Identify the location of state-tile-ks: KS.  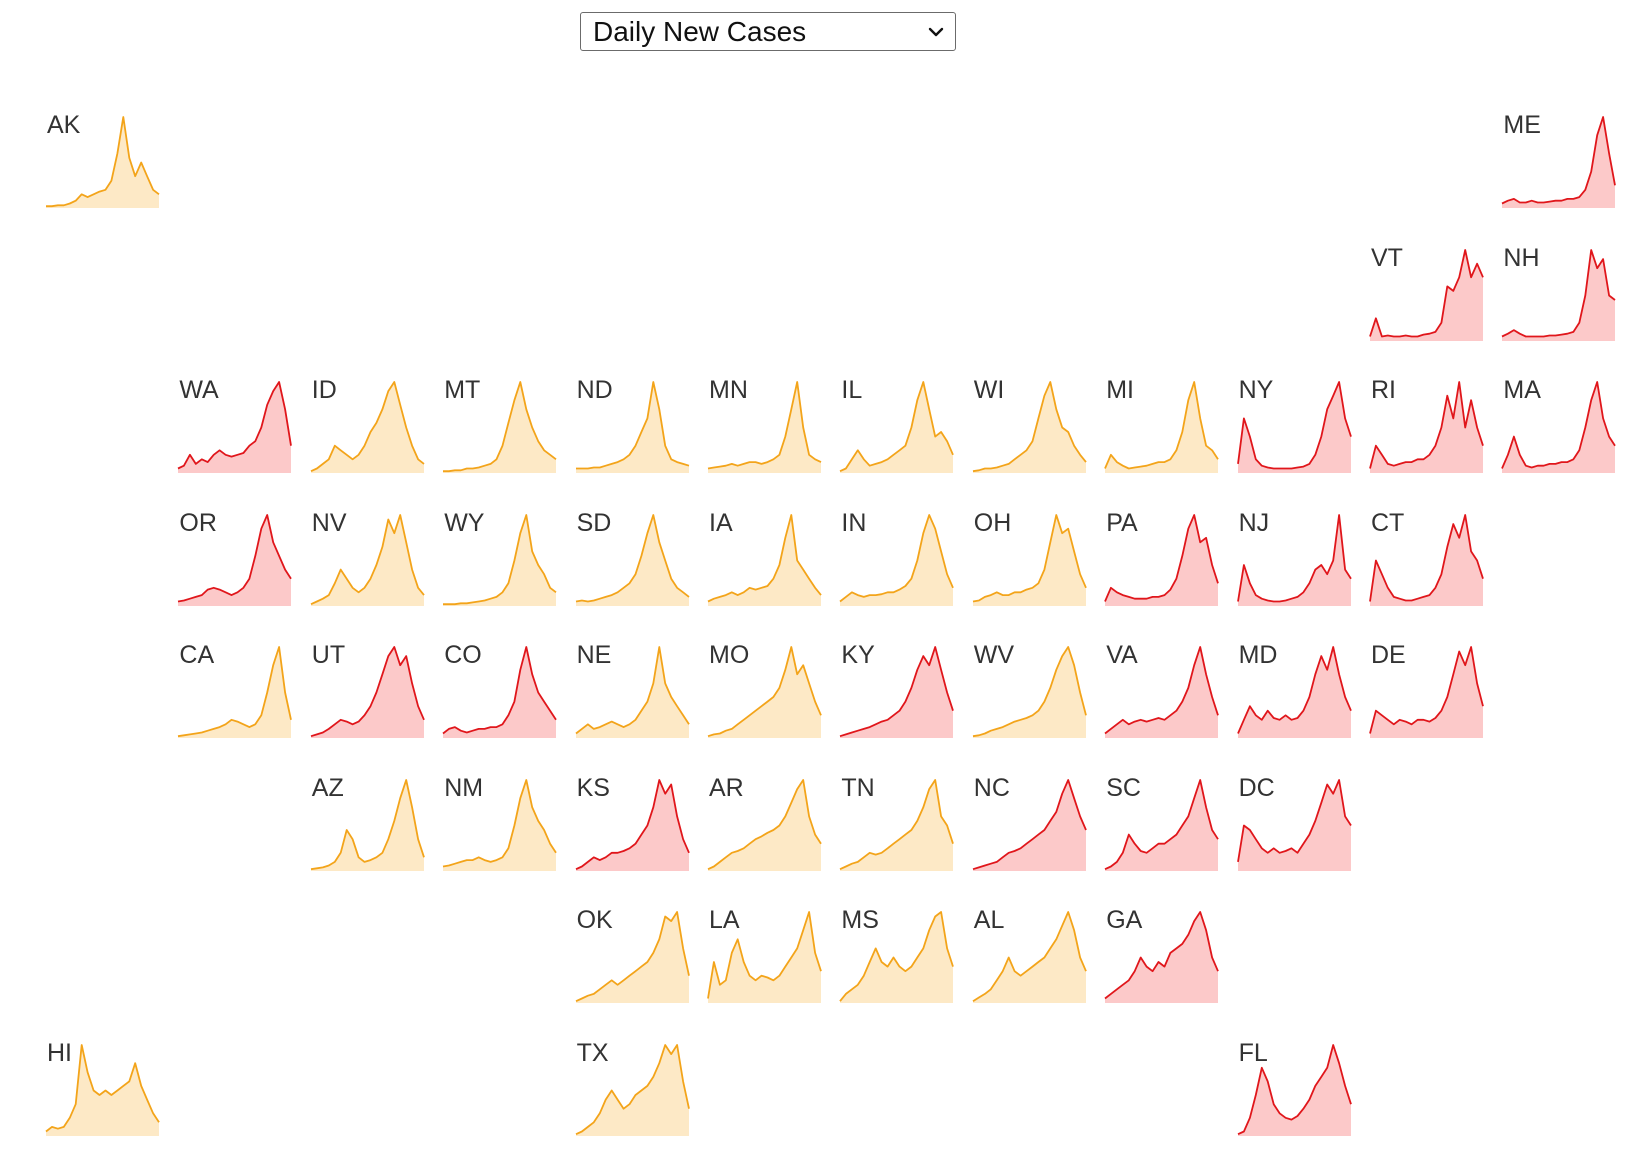
(632, 825).